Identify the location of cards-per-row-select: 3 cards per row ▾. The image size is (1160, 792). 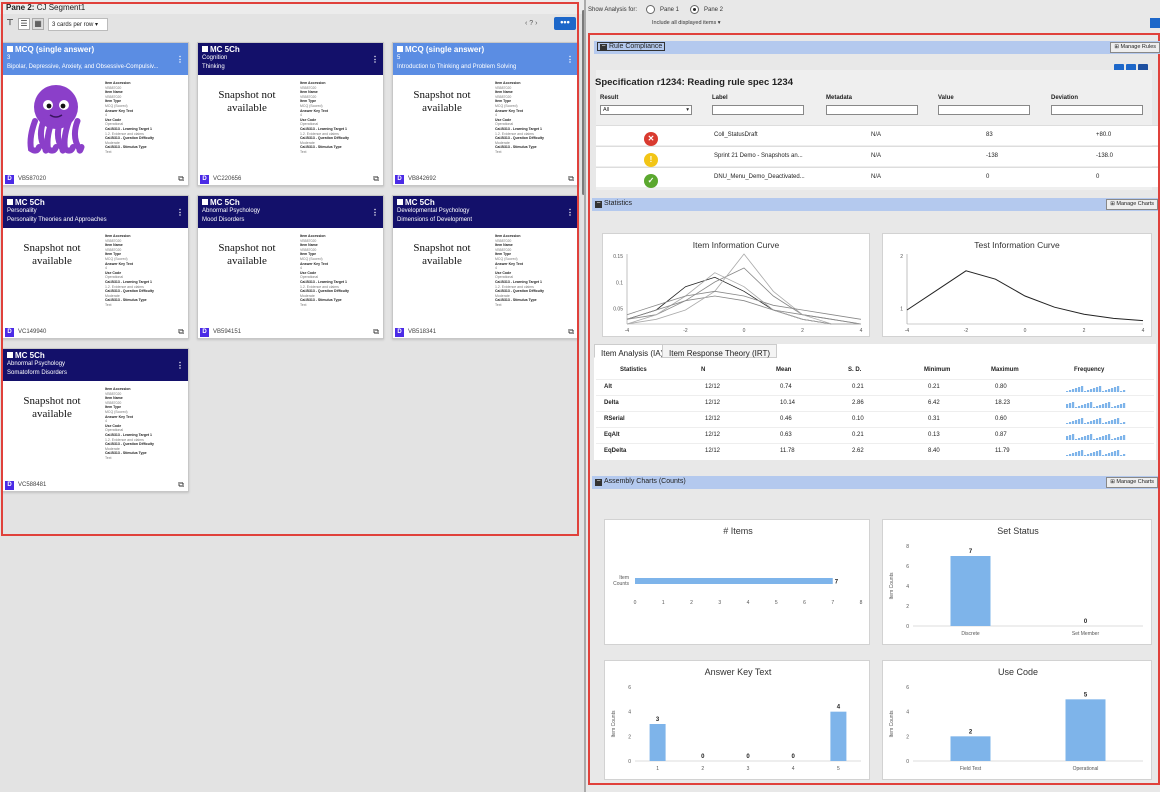
(78, 24).